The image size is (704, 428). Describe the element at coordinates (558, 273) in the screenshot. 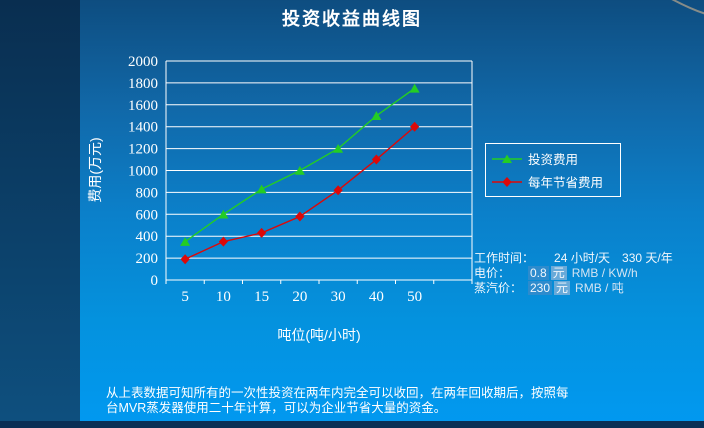

I see `electricity-price-unit: 元` at that location.